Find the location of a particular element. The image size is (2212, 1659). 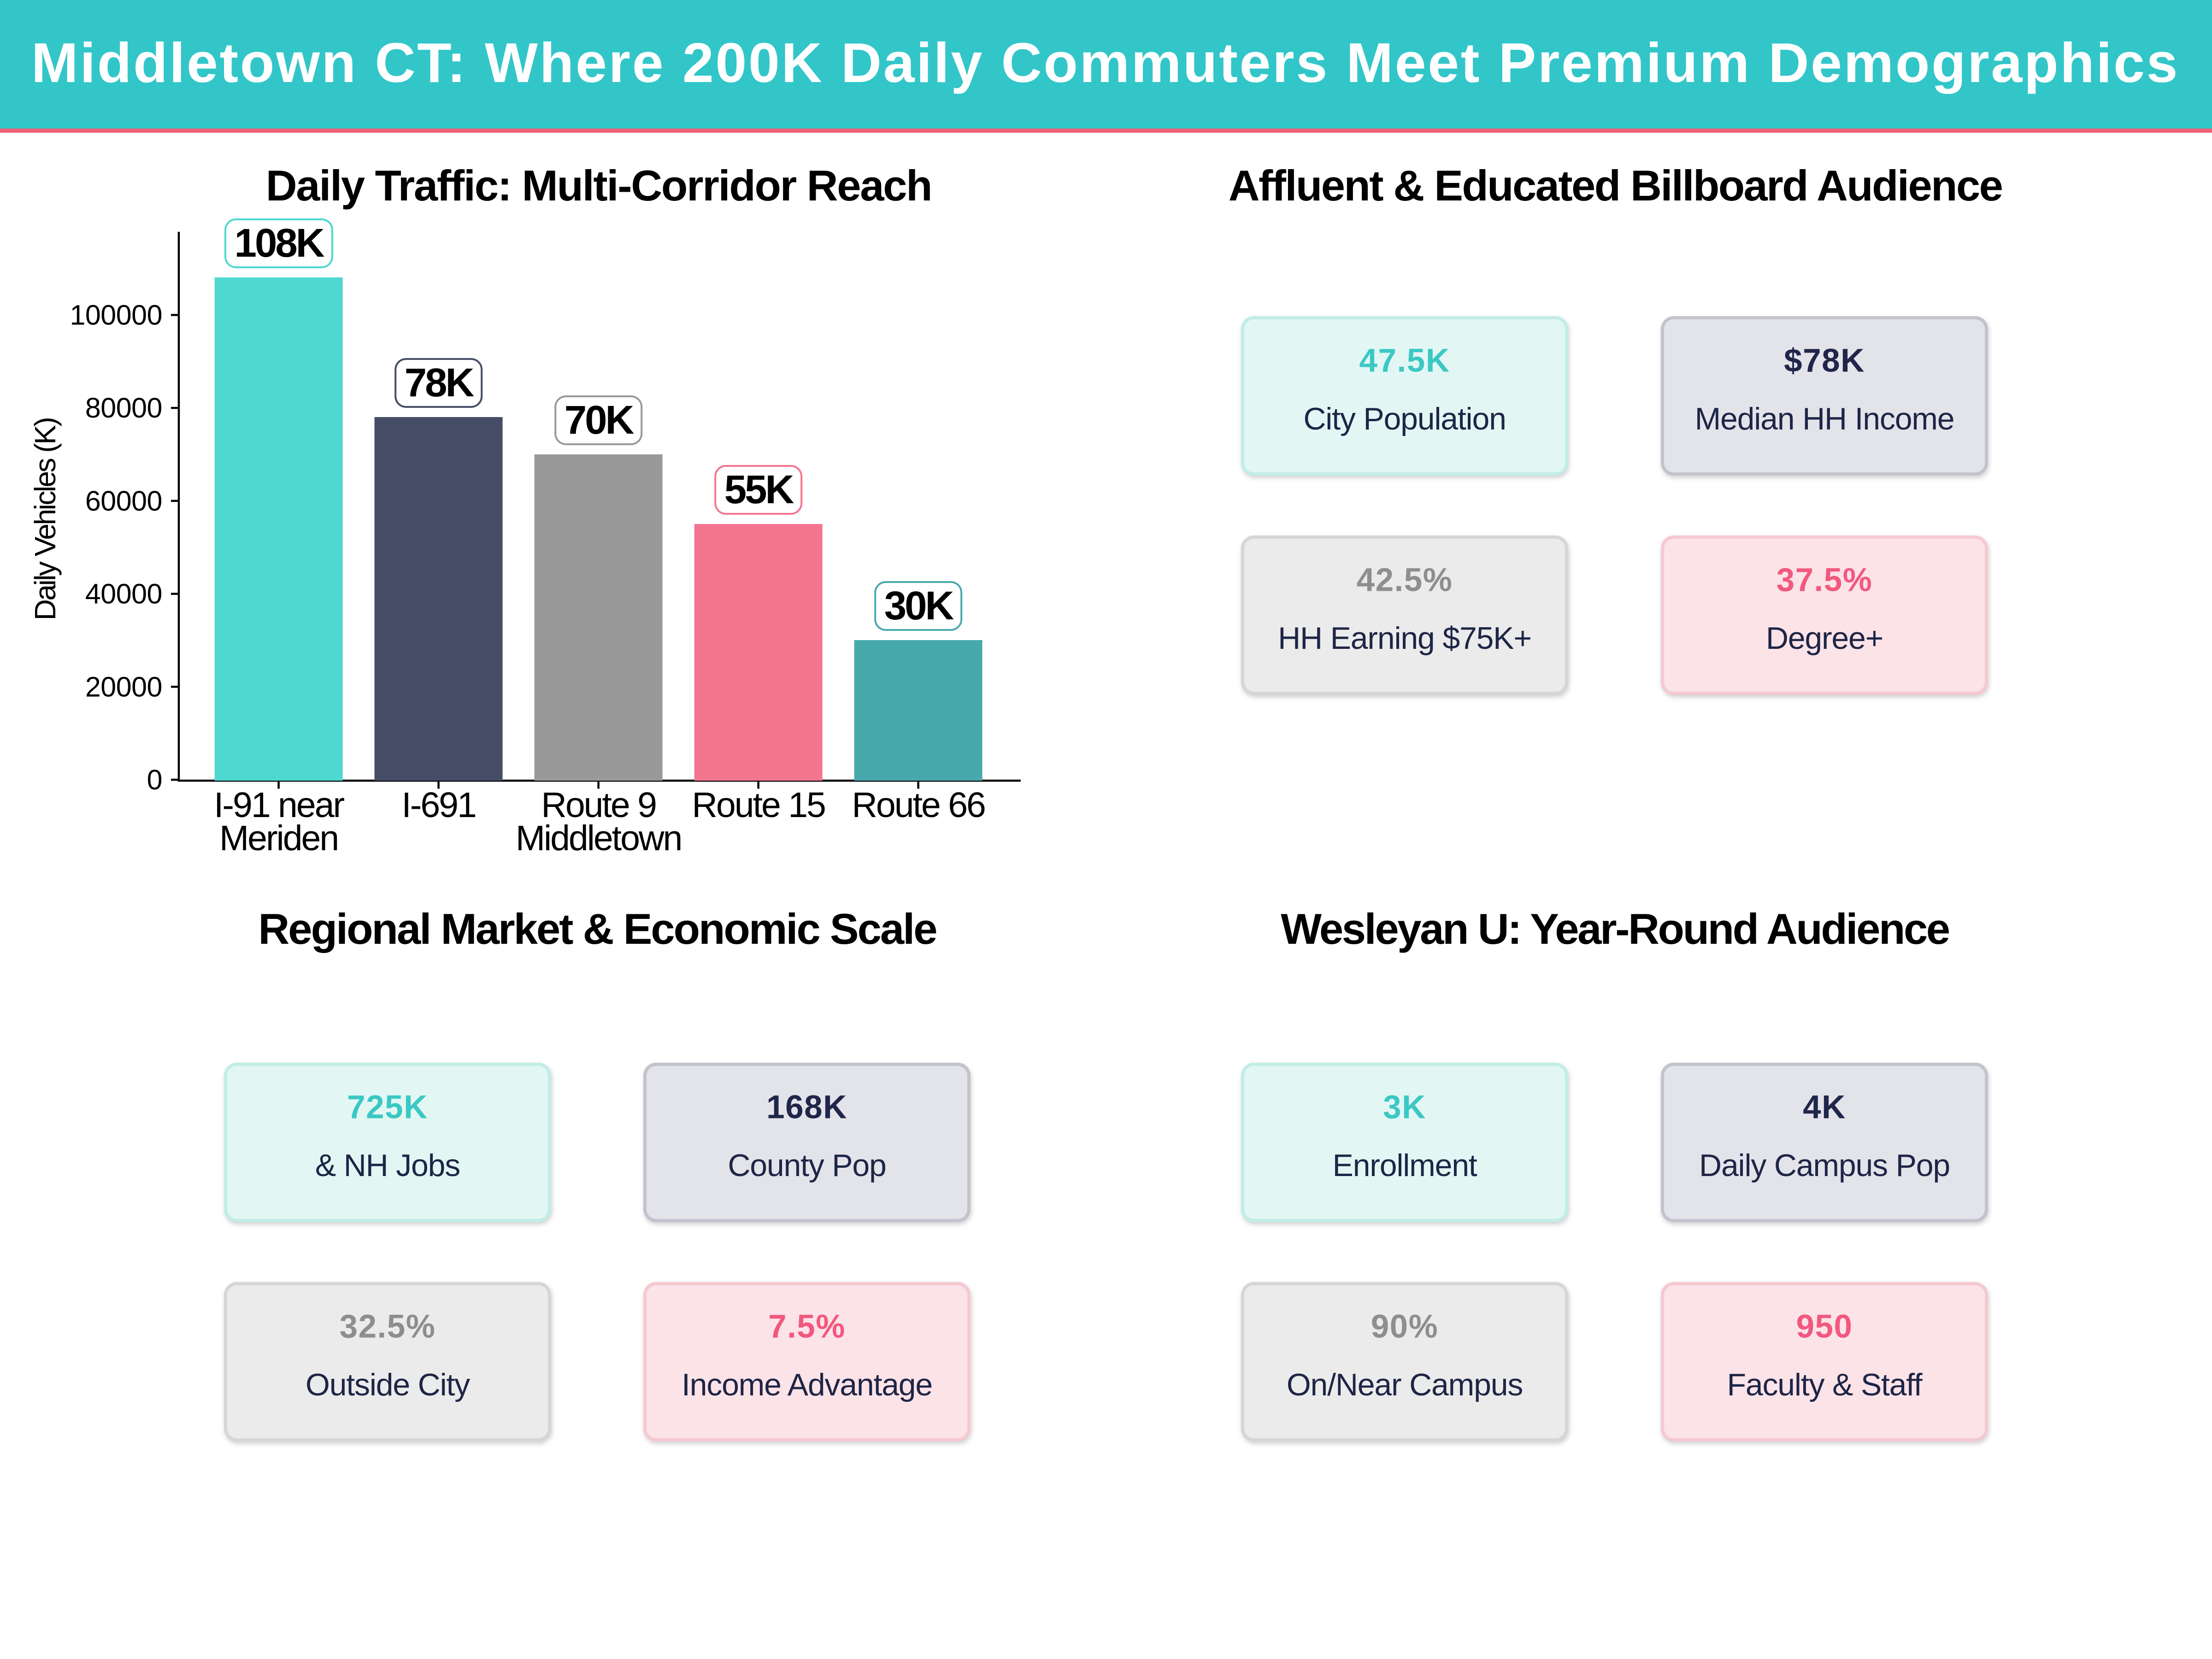

svg-text: 0 is located at coordinates (154, 779).